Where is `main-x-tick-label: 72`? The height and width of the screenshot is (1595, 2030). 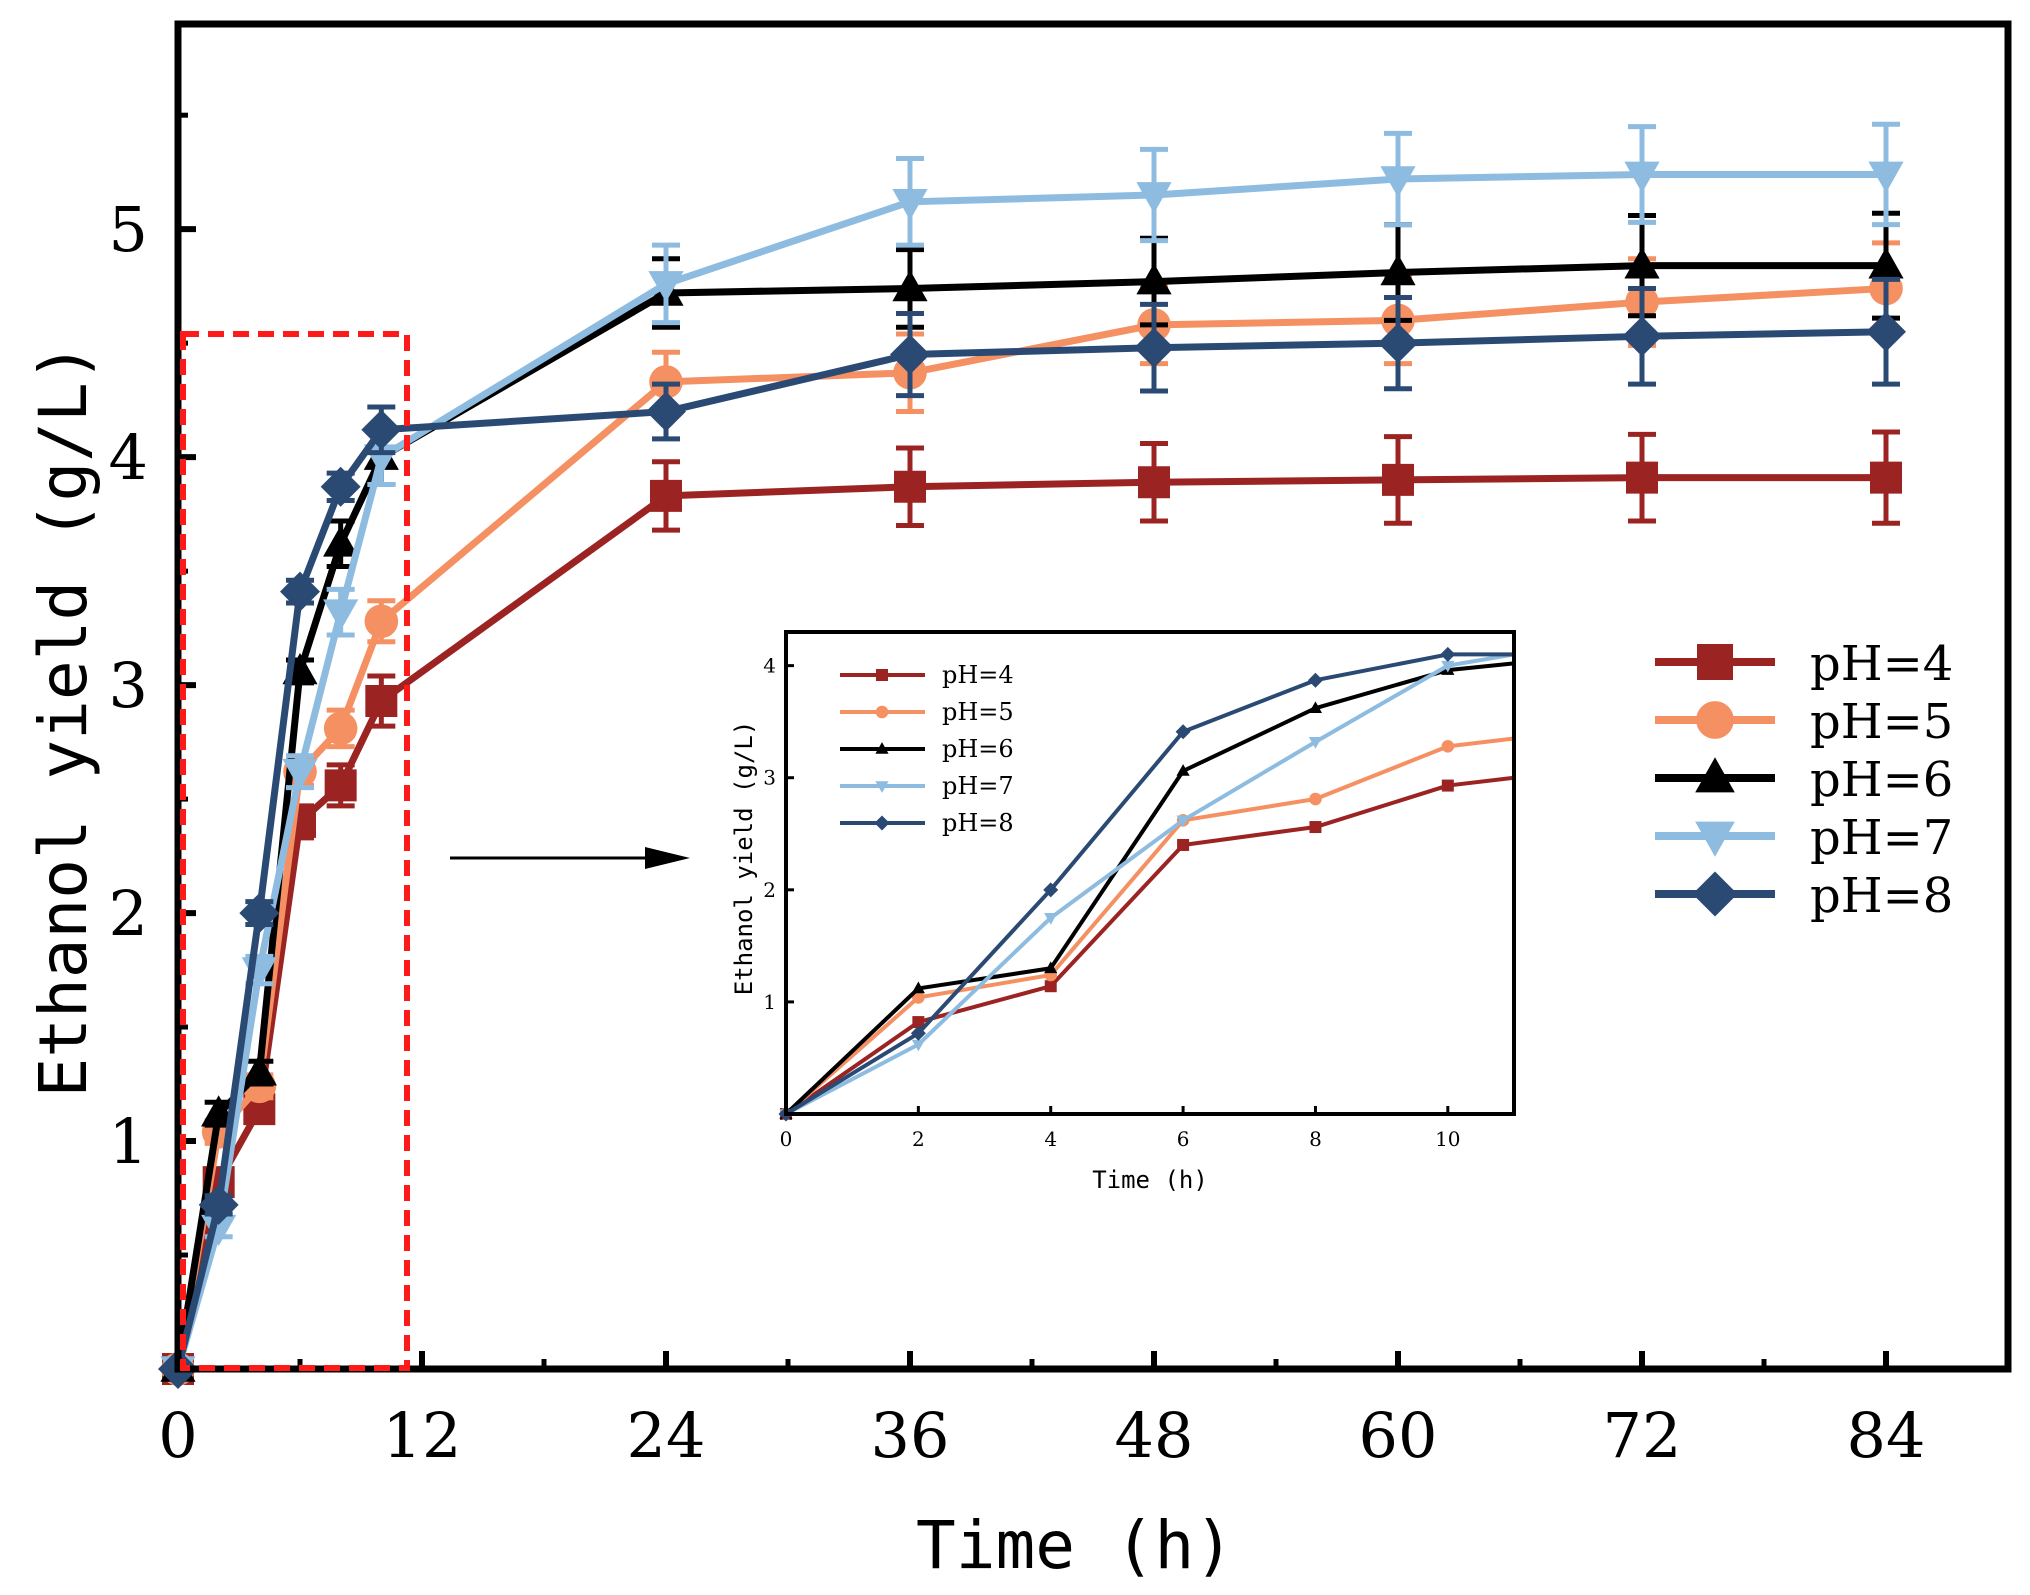
main-x-tick-label: 72 is located at coordinates (1642, 1435).